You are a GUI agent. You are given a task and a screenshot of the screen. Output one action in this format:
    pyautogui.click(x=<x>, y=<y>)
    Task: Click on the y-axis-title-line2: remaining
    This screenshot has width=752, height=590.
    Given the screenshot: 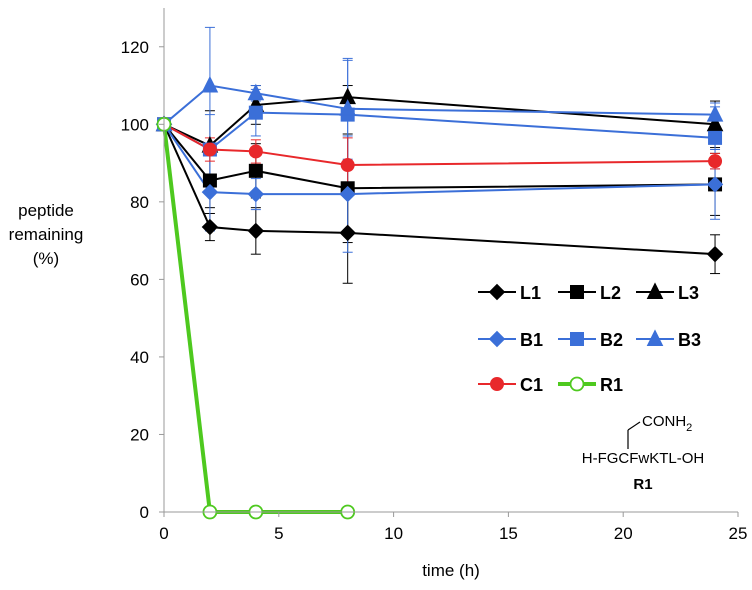 What is the action you would take?
    pyautogui.click(x=46, y=234)
    